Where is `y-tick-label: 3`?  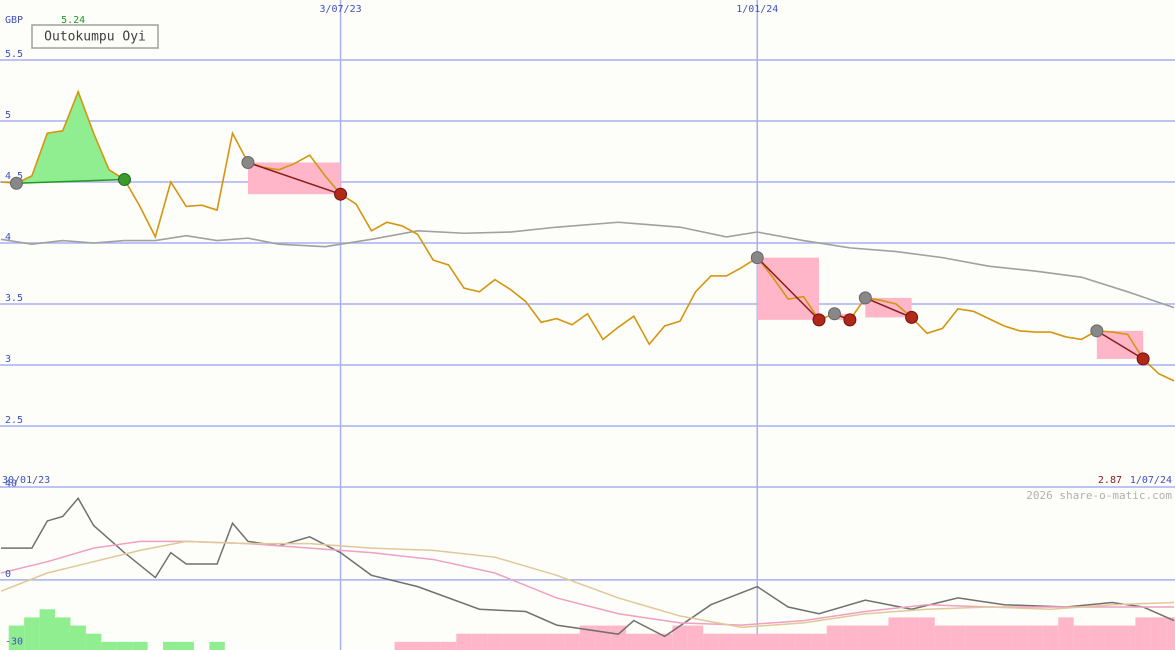 y-tick-label: 3 is located at coordinates (8, 359).